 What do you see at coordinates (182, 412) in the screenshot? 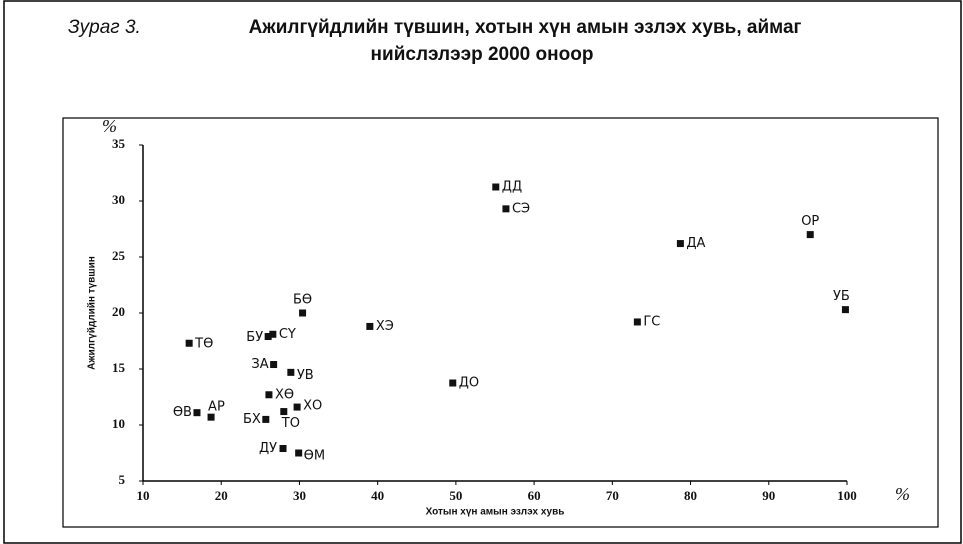
I see `point-label: ӨВ` at bounding box center [182, 412].